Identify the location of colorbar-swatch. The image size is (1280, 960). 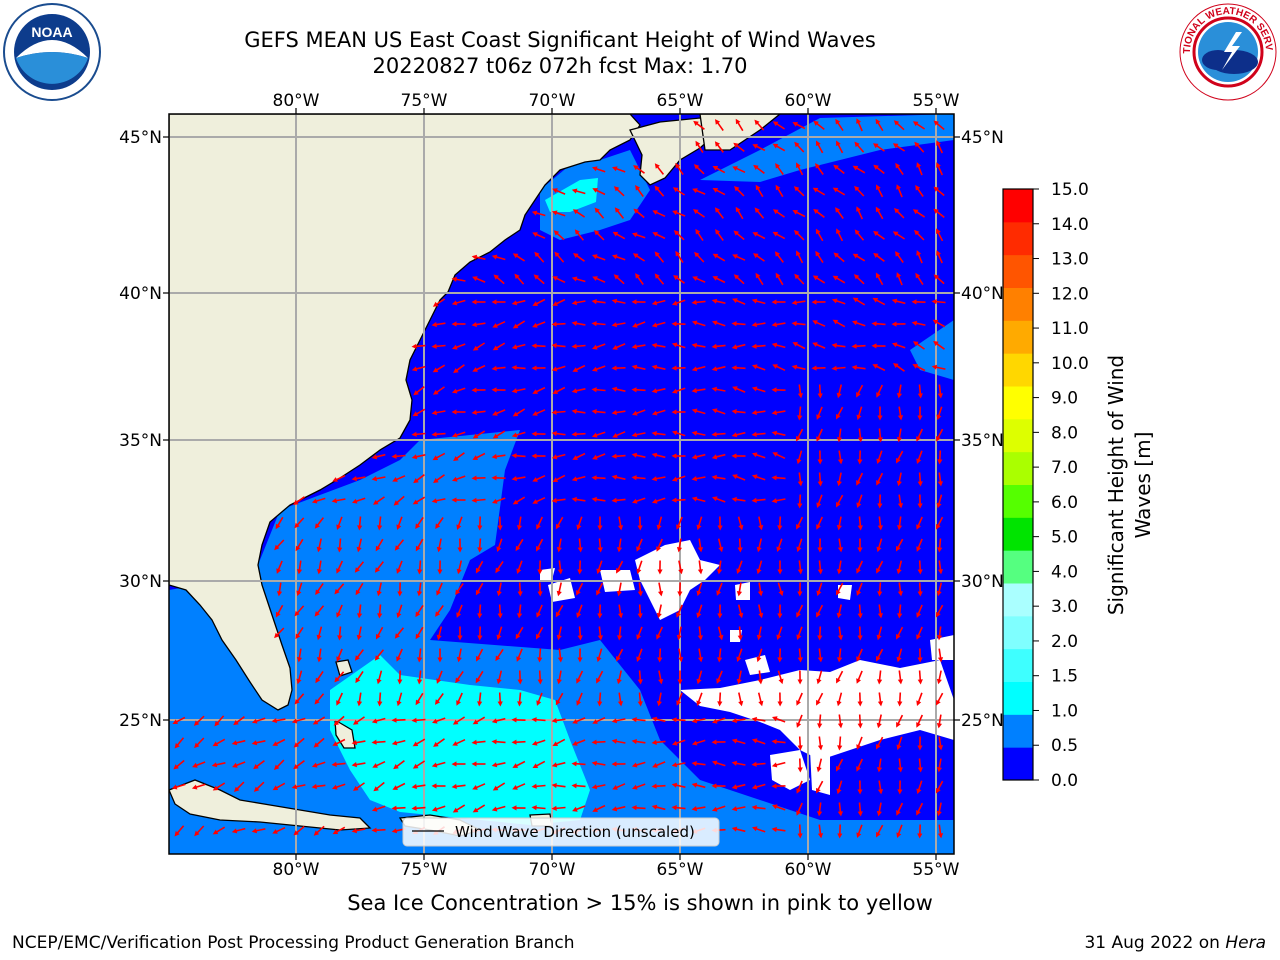
(1018, 567).